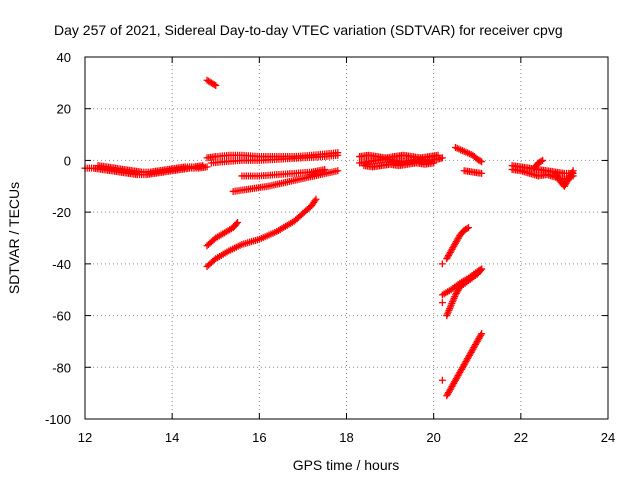 This screenshot has width=640, height=480. Describe the element at coordinates (259, 437) in the screenshot. I see `x-tick-label: 16` at that location.